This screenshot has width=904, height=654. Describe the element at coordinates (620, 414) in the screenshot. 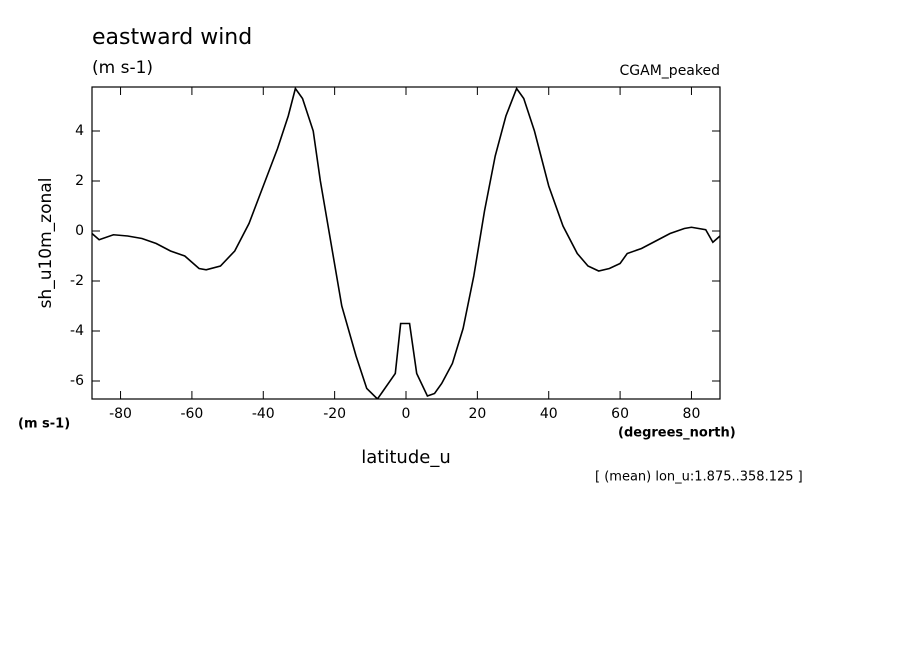

I see `x-tick-label: 60` at that location.